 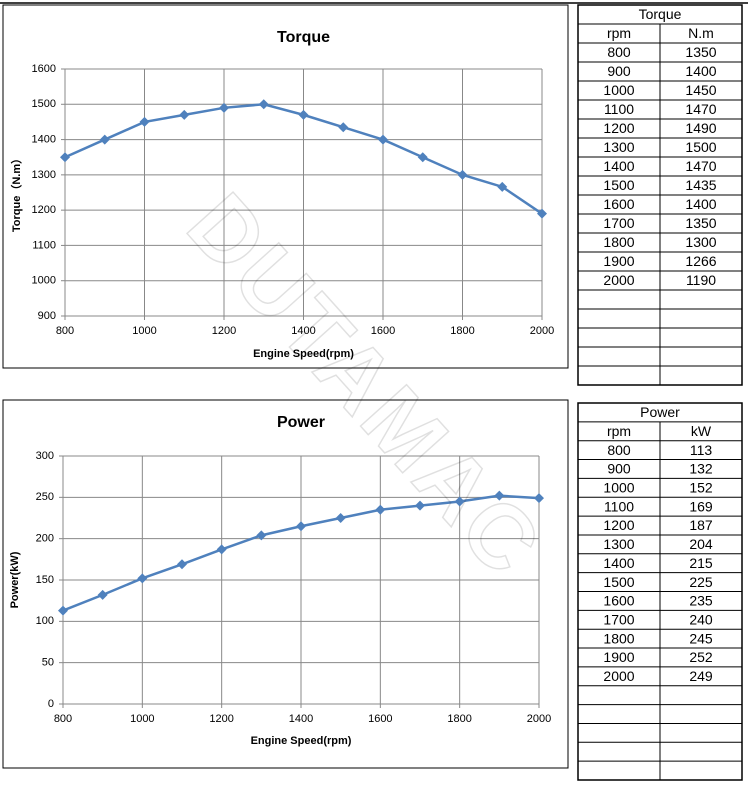 What do you see at coordinates (700, 128) in the screenshot?
I see `table-cell: 1490` at bounding box center [700, 128].